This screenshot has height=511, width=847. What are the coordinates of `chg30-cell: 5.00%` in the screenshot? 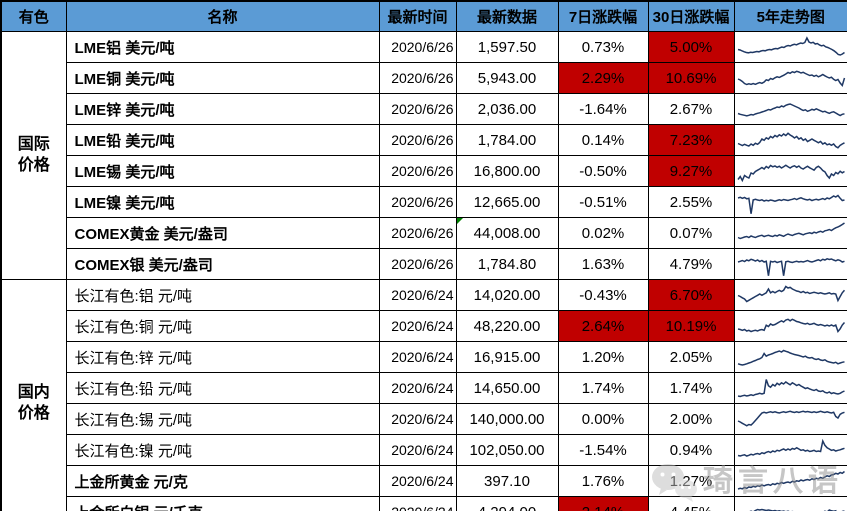 It's located at (691, 47).